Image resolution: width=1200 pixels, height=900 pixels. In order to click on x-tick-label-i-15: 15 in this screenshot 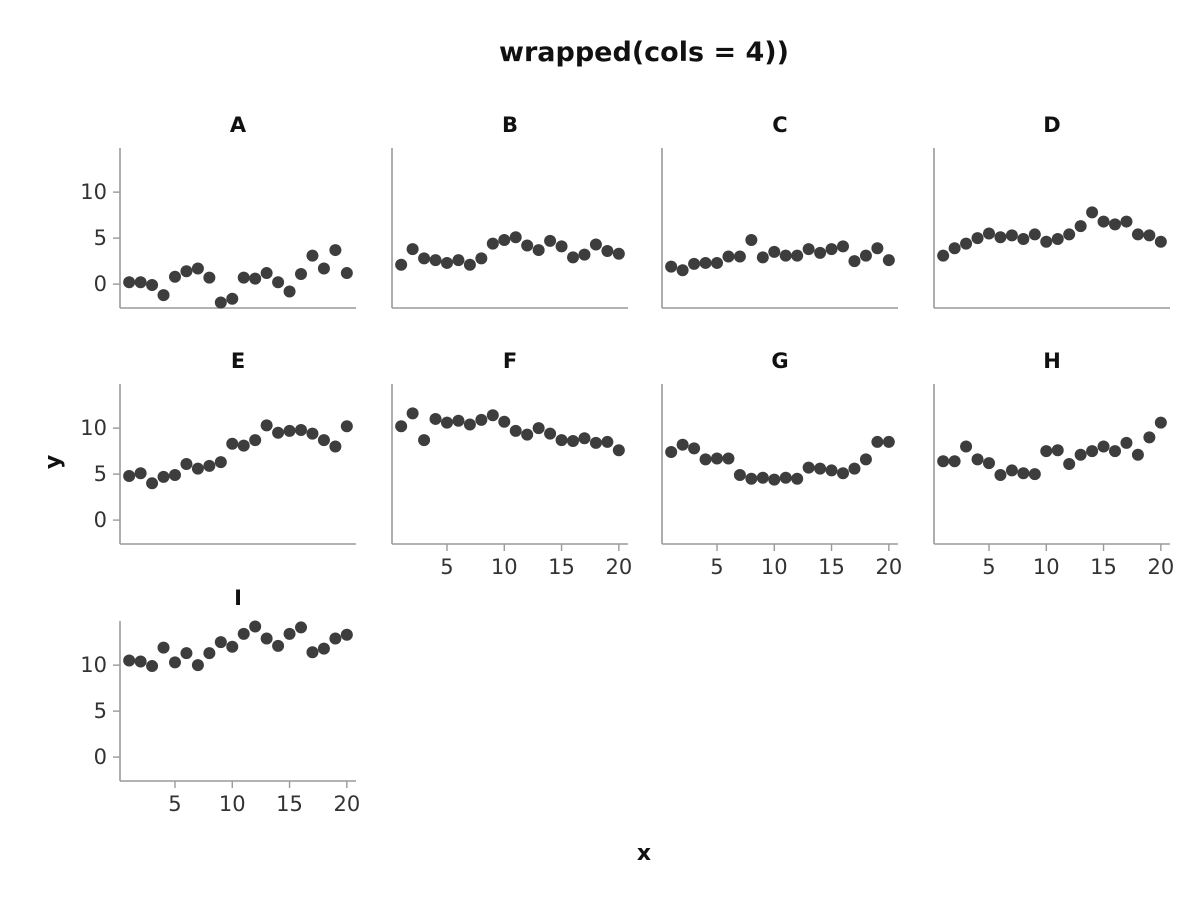, I will do `click(289, 804)`.